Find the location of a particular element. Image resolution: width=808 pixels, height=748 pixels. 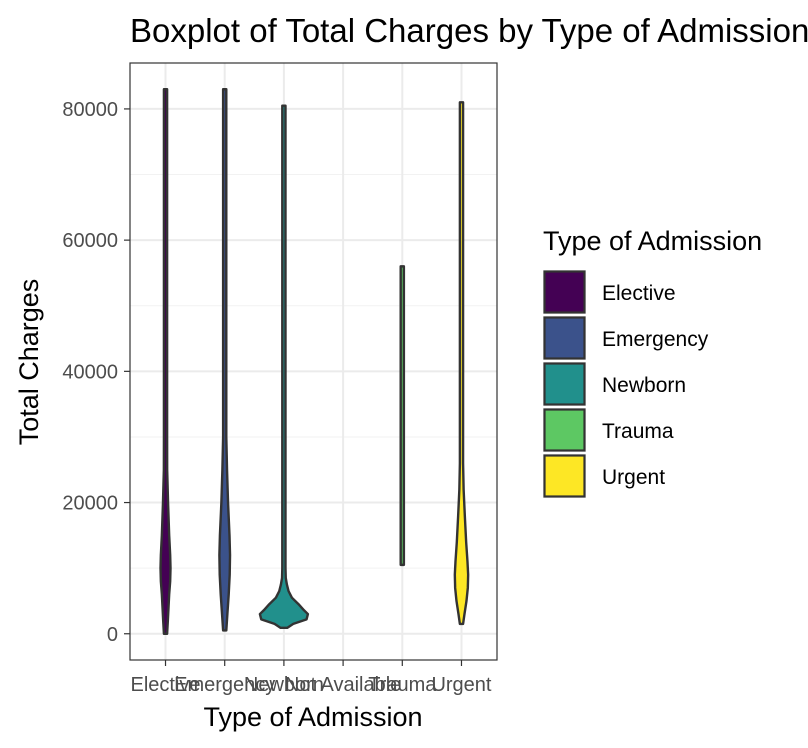

violin-urgent is located at coordinates (461, 363).